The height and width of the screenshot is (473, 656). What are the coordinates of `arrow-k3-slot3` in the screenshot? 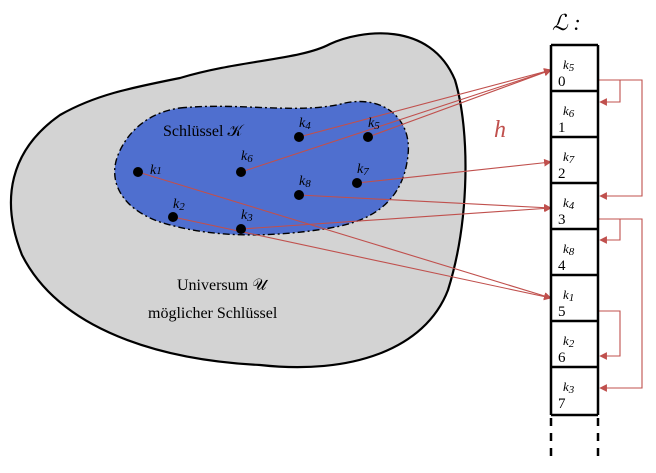 It's located at (396, 217).